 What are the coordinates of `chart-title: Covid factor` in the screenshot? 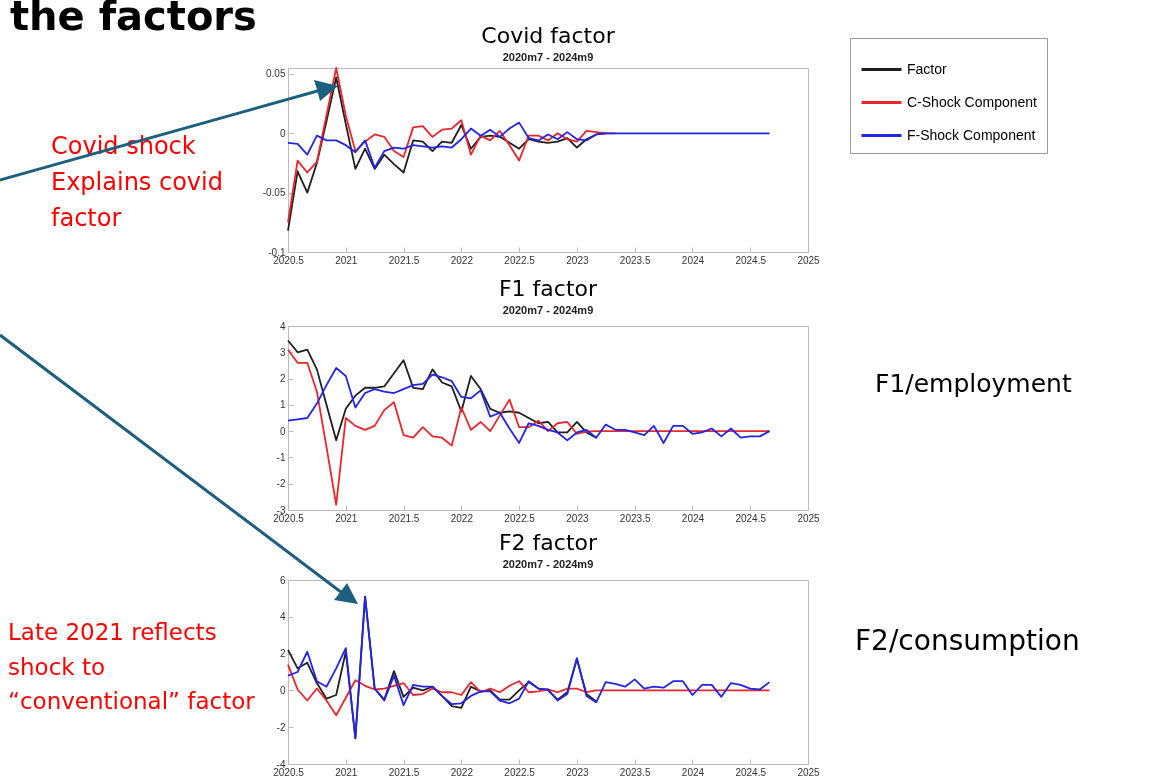 It's located at (548, 35).